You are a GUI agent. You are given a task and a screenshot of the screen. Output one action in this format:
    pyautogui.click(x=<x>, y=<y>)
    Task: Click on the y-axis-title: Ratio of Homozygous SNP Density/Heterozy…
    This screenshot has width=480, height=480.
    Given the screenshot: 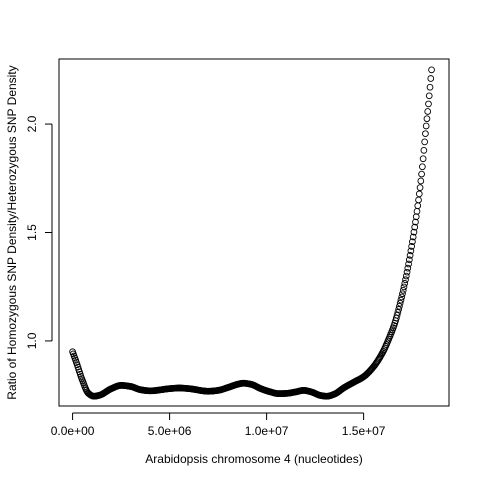 What is the action you would take?
    pyautogui.click(x=12, y=232)
    